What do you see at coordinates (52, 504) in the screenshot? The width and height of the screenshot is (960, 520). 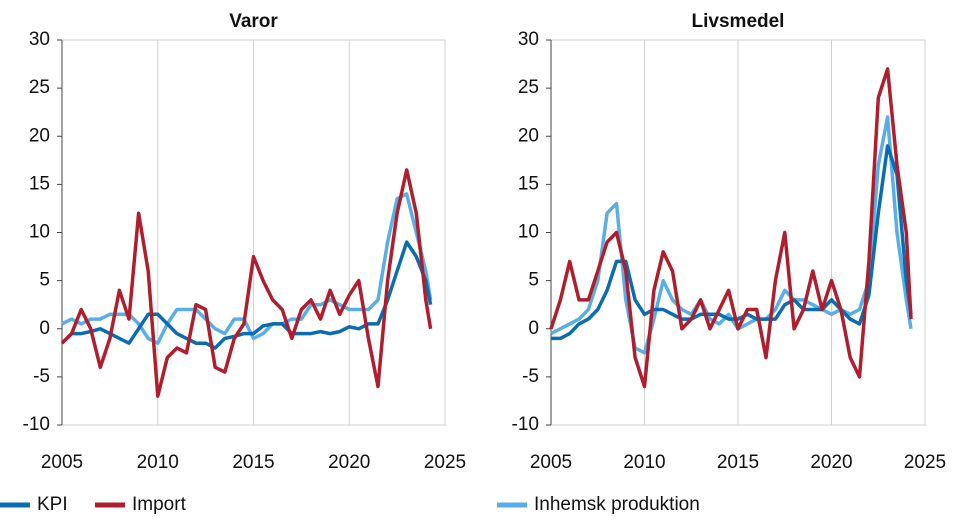 I see `legend-label: KPI` at bounding box center [52, 504].